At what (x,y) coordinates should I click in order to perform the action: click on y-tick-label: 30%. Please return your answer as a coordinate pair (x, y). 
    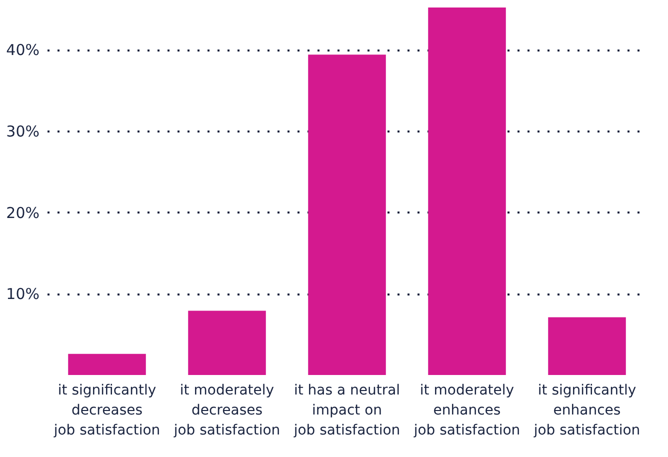
    Looking at the image, I should click on (23, 131).